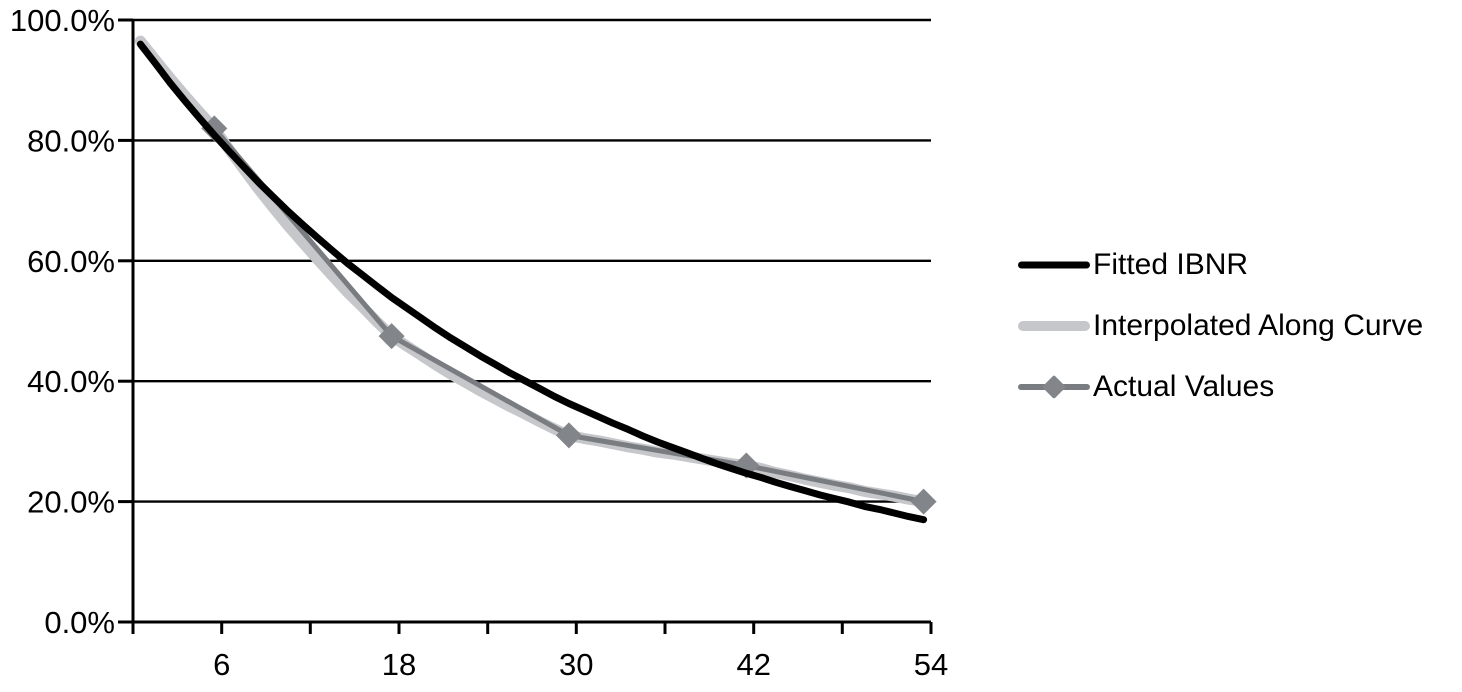  Describe the element at coordinates (71, 502) in the screenshot. I see `y-axis-label: 20.0%` at that location.